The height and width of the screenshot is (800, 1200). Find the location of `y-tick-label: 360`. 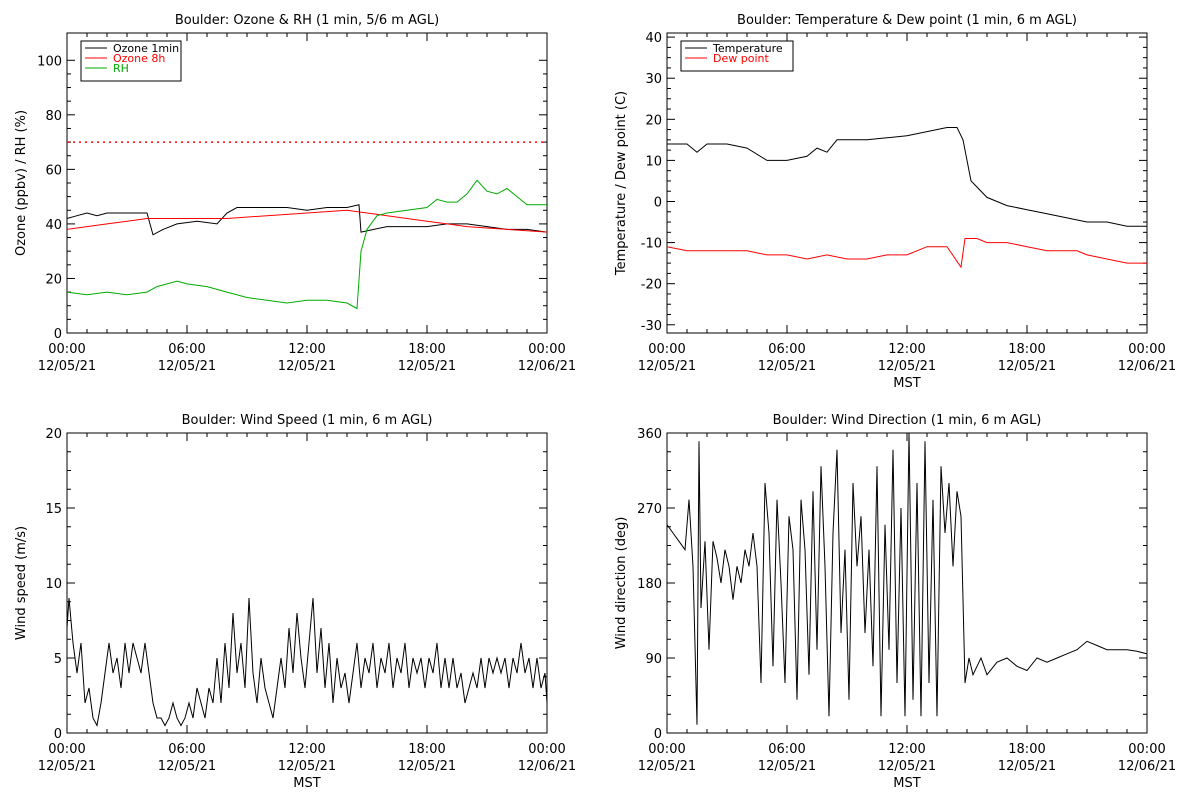

y-tick-label: 360 is located at coordinates (649, 434).